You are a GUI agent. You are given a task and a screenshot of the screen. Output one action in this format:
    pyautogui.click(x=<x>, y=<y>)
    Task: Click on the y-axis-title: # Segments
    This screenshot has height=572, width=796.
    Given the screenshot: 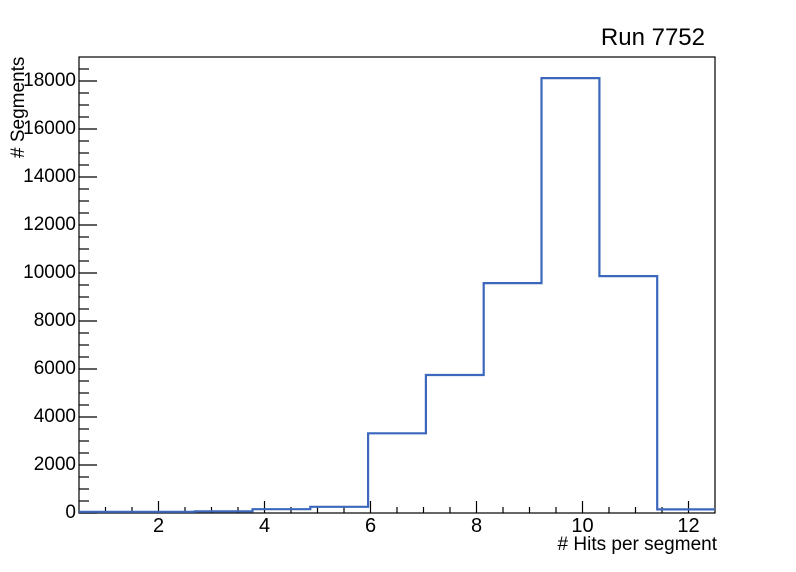 What is the action you would take?
    pyautogui.click(x=18, y=107)
    